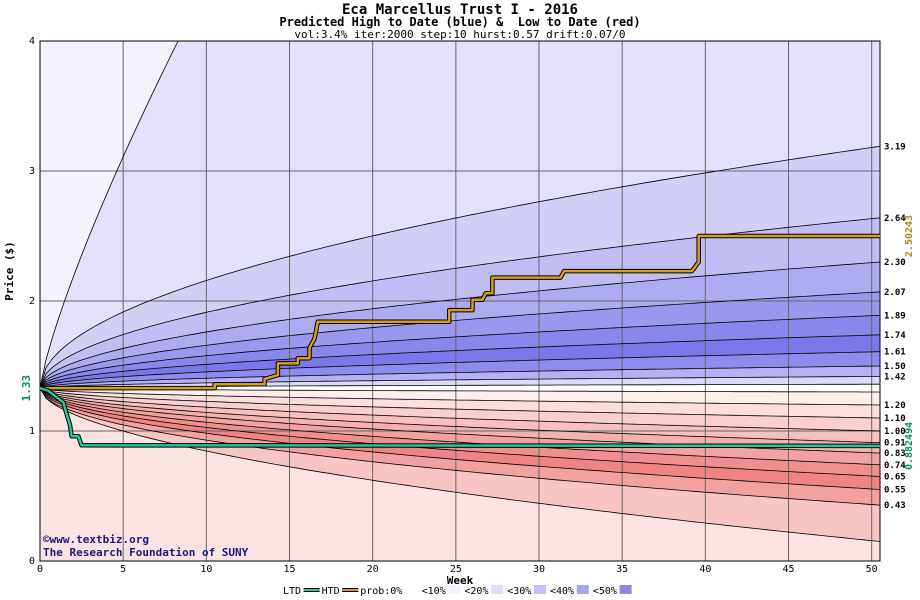 This screenshot has height=600, width=920. I want to click on y-tick-label: 1, so click(32, 431).